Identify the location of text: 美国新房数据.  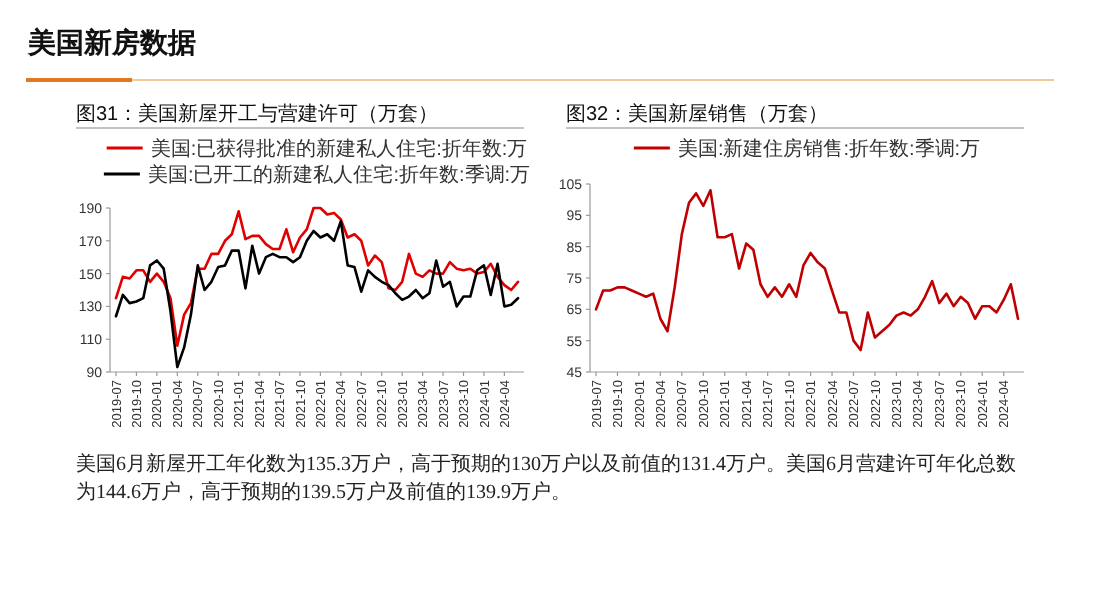
(111, 42).